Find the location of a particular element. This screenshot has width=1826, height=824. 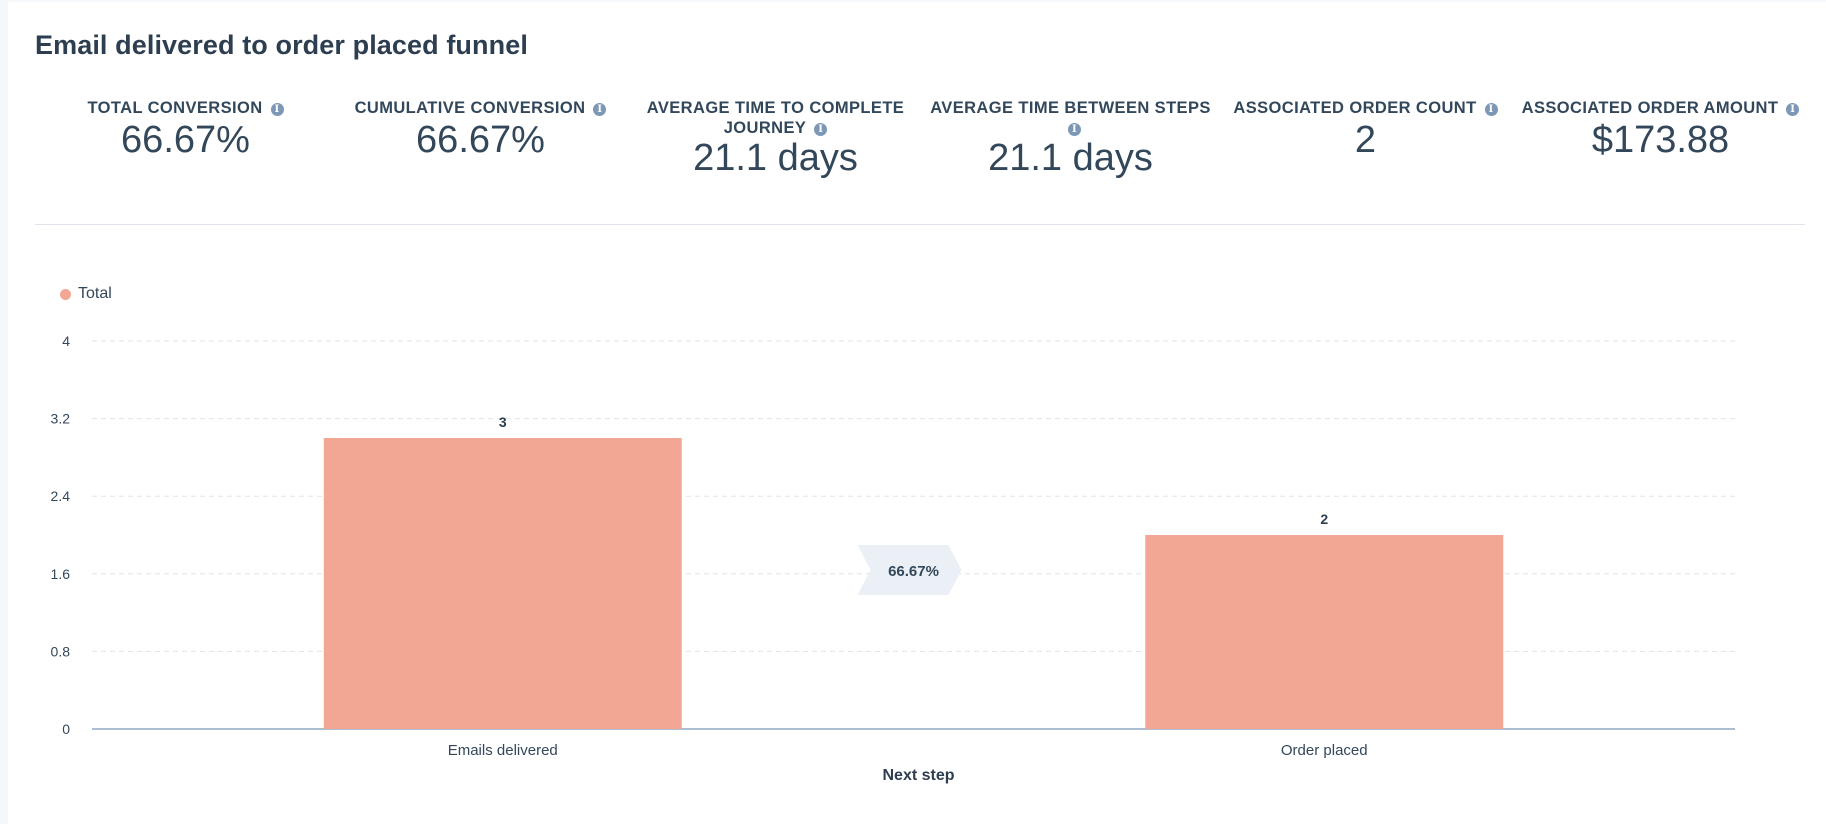

kpi-cumulative-conversion: CUMULATIVE CONVERSION i 66.67% is located at coordinates (480, 130).